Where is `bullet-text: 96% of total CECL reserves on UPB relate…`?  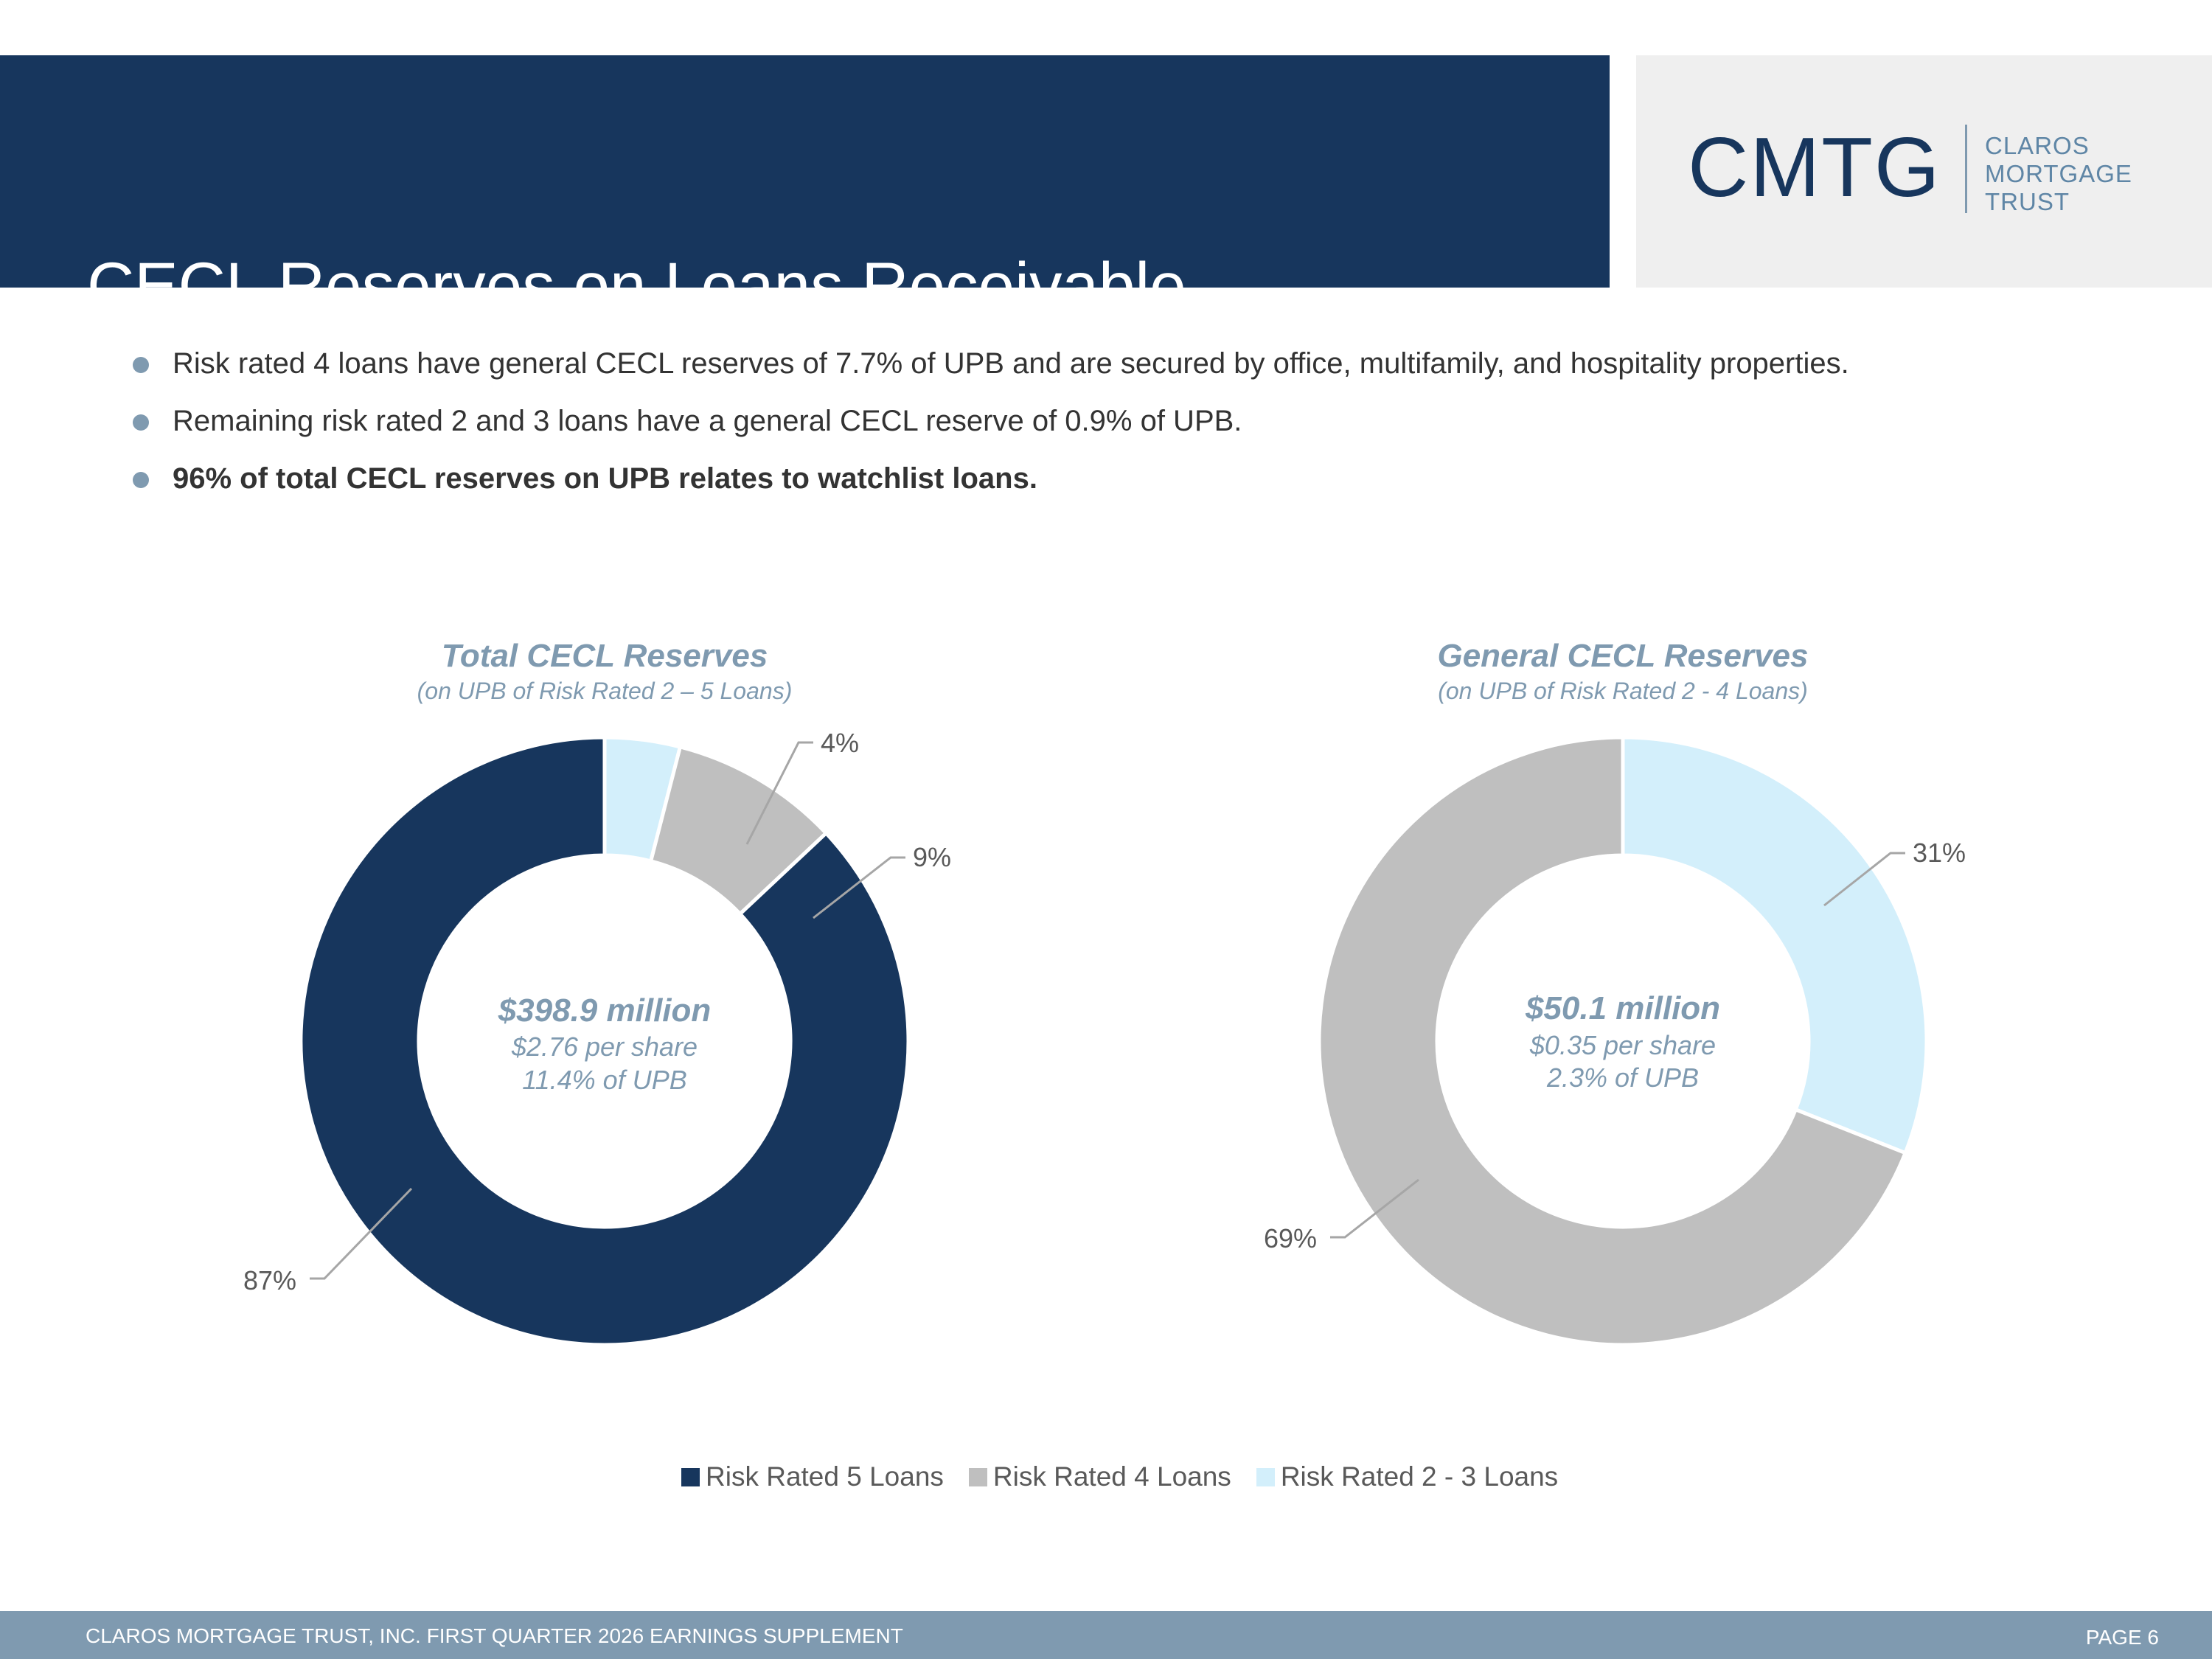
bullet-text: 96% of total CECL reserves on UPB relate… is located at coordinates (605, 478).